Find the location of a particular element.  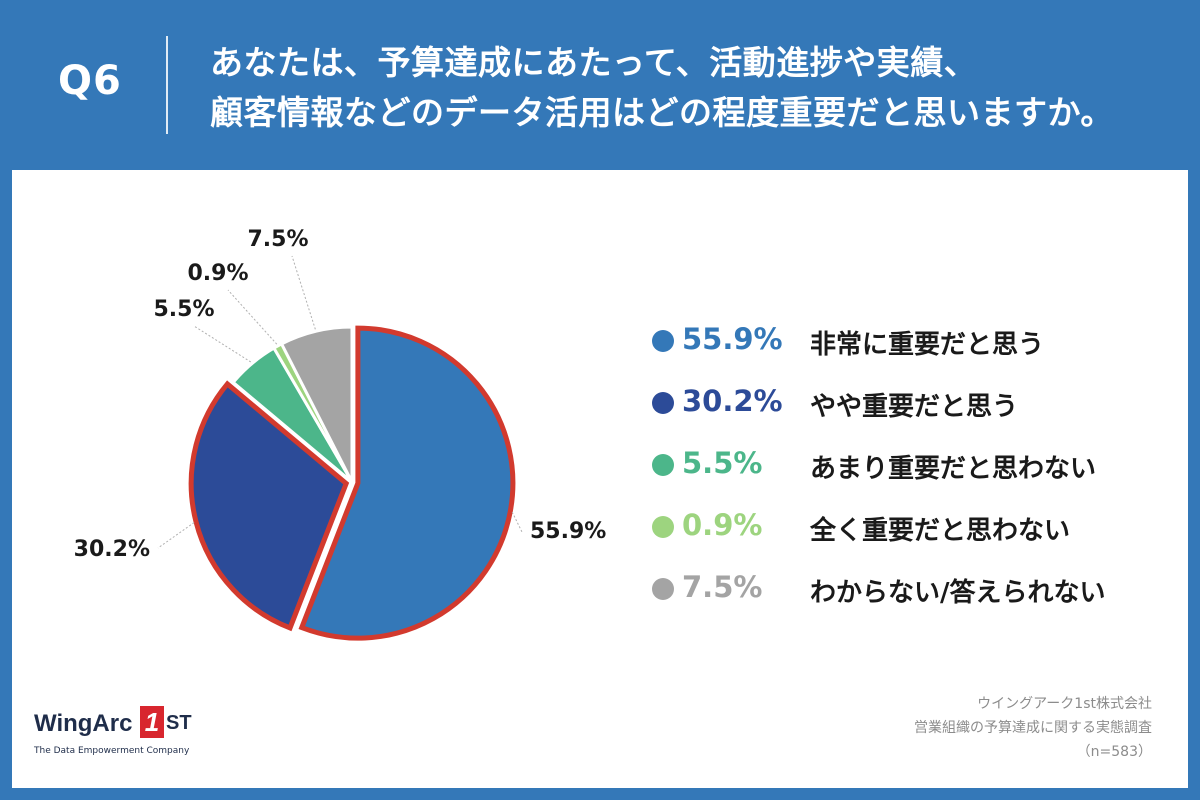

source-survey: 営業組織の予算達成に関する実態調査 is located at coordinates (1033, 728).